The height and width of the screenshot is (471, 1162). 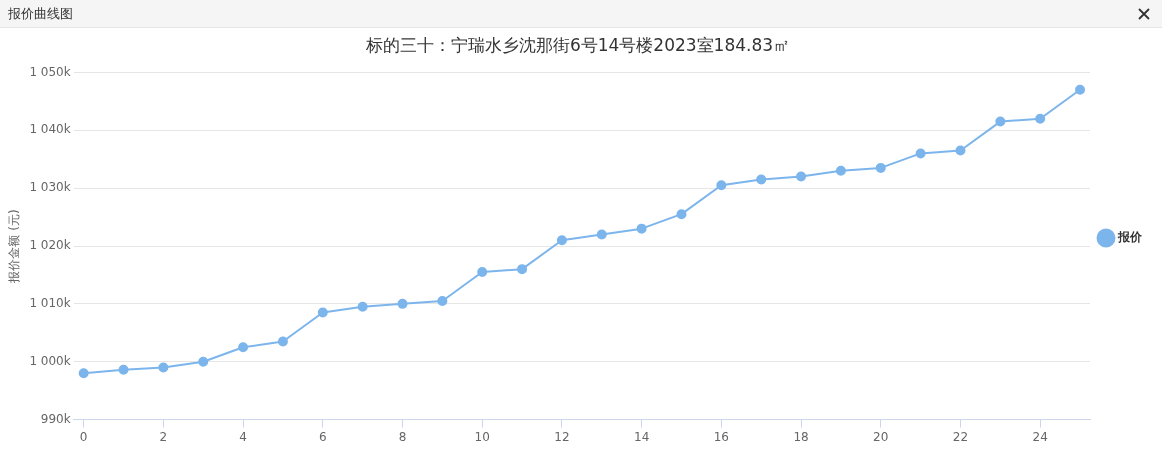 What do you see at coordinates (163, 436) in the screenshot?
I see `x-tick-label: 2` at bounding box center [163, 436].